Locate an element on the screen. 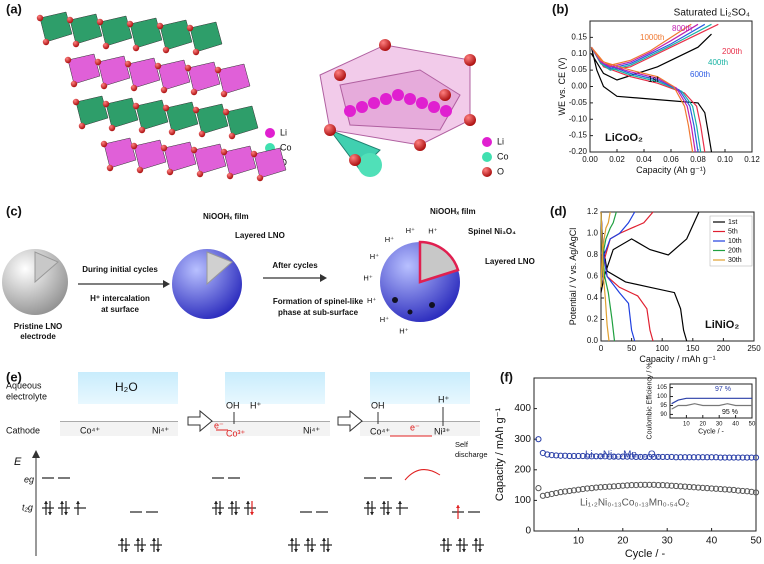 The height and width of the screenshot is (564, 764). x-tick-label: 0.08 is located at coordinates (698, 159).